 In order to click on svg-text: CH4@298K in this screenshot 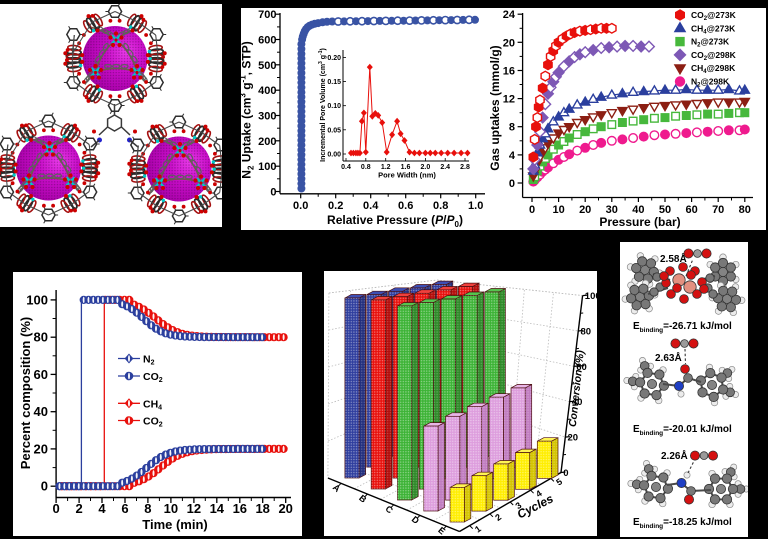, I will do `click(713, 69)`.